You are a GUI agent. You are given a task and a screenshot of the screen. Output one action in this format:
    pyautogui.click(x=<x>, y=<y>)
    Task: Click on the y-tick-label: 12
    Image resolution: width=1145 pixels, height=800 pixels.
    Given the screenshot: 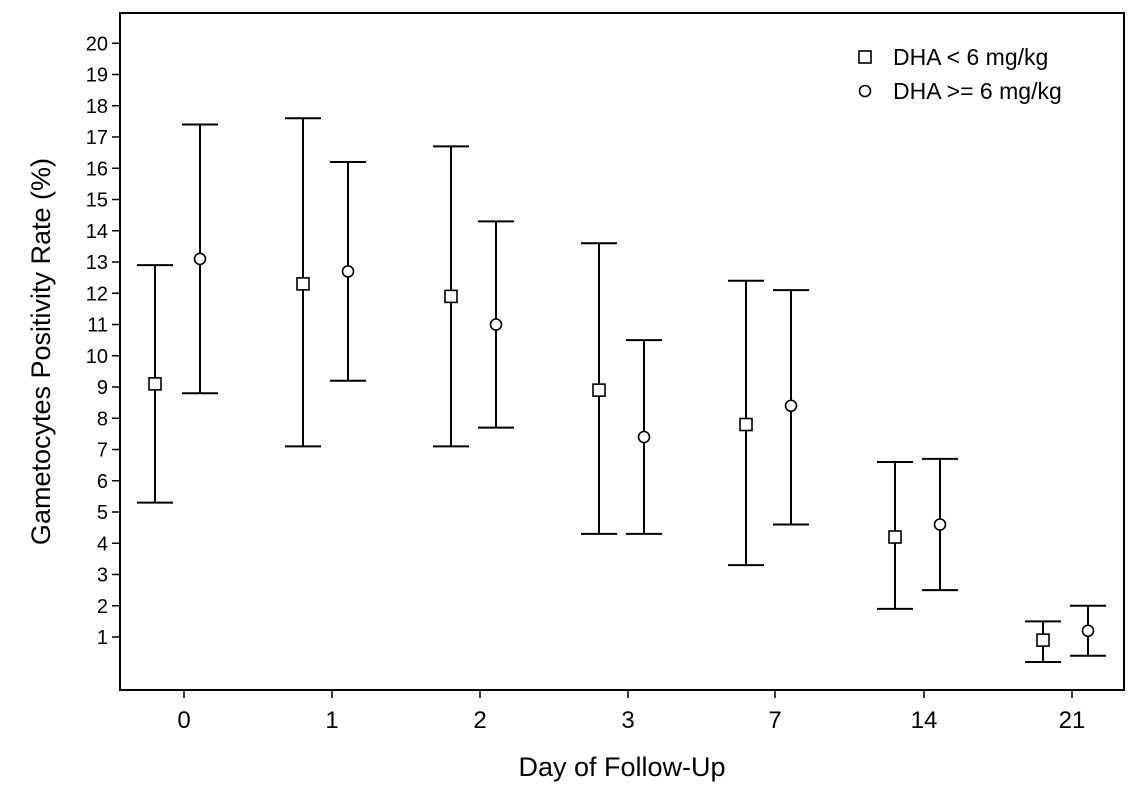 What is the action you would take?
    pyautogui.click(x=97, y=294)
    